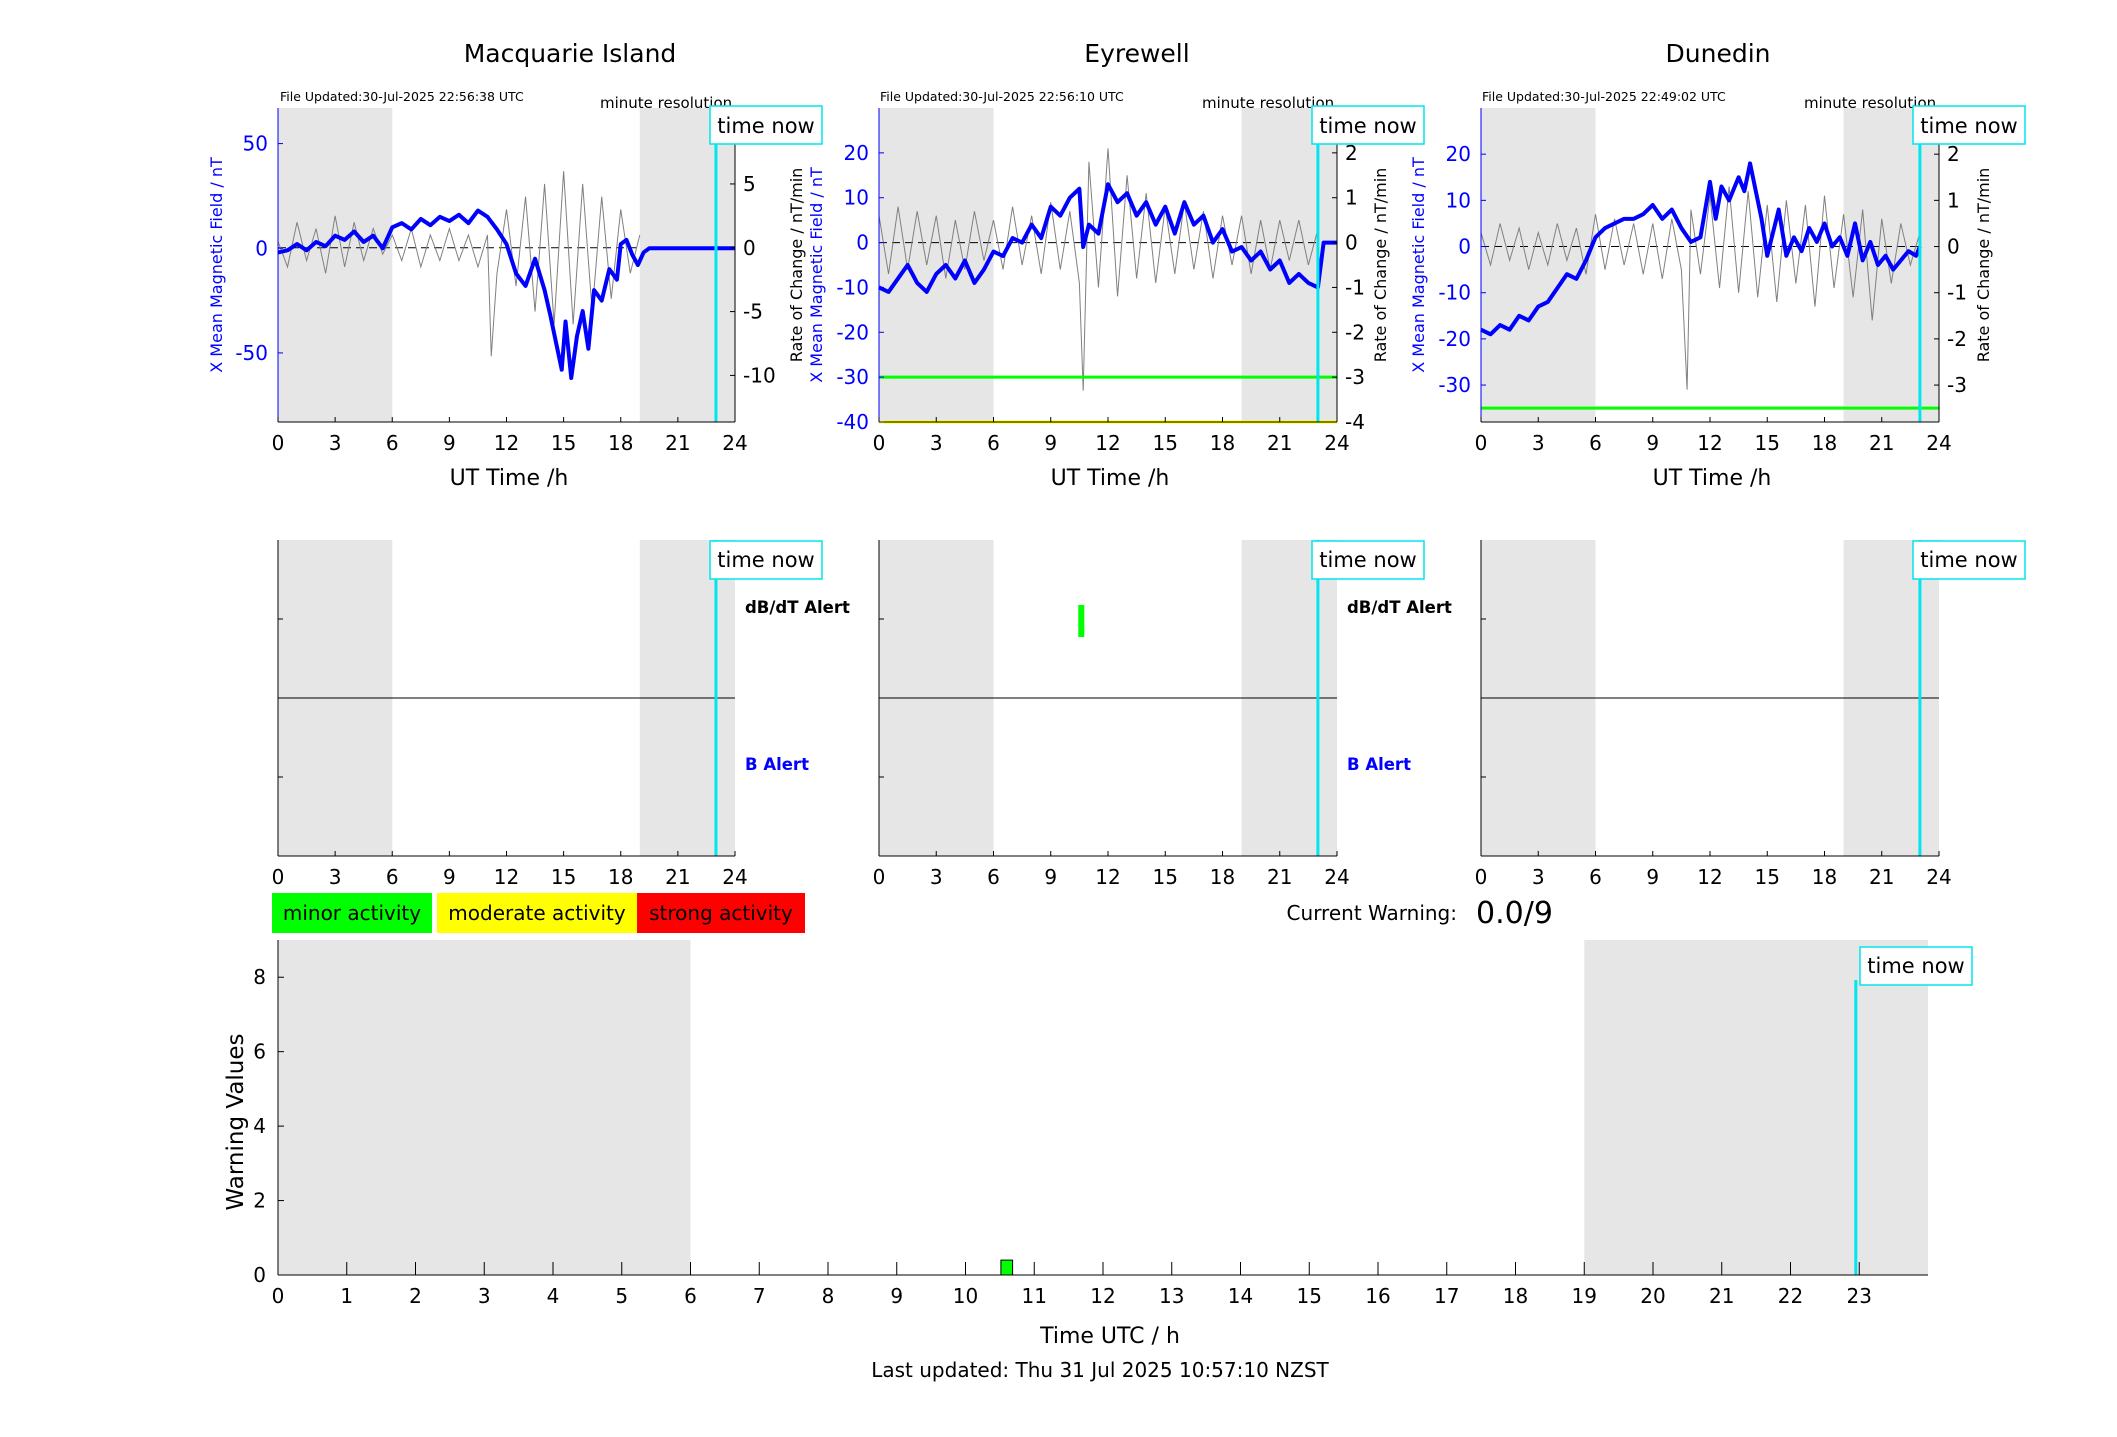 Image resolution: width=2117 pixels, height=1437 pixels. Describe the element at coordinates (1355, 287) in the screenshot. I see `y2-tick-label: -1` at that location.